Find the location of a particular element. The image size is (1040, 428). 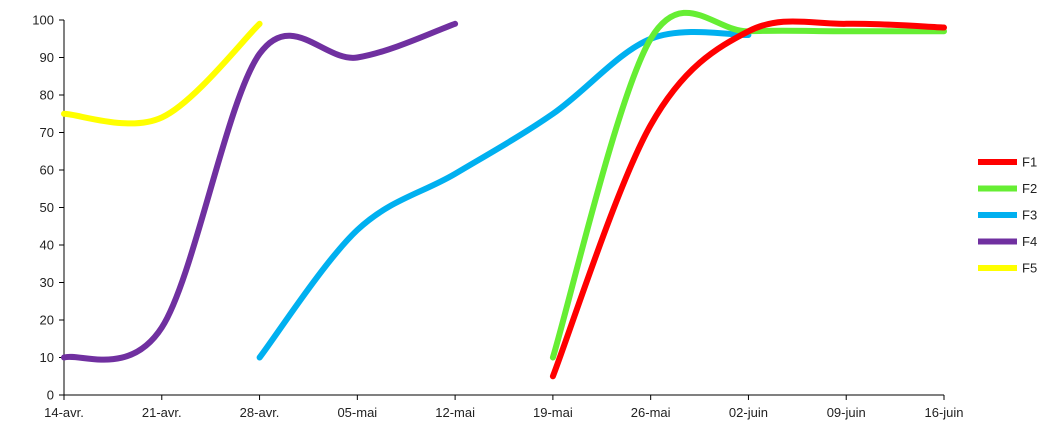

x-tick-label: 02-juin is located at coordinates (748, 412).